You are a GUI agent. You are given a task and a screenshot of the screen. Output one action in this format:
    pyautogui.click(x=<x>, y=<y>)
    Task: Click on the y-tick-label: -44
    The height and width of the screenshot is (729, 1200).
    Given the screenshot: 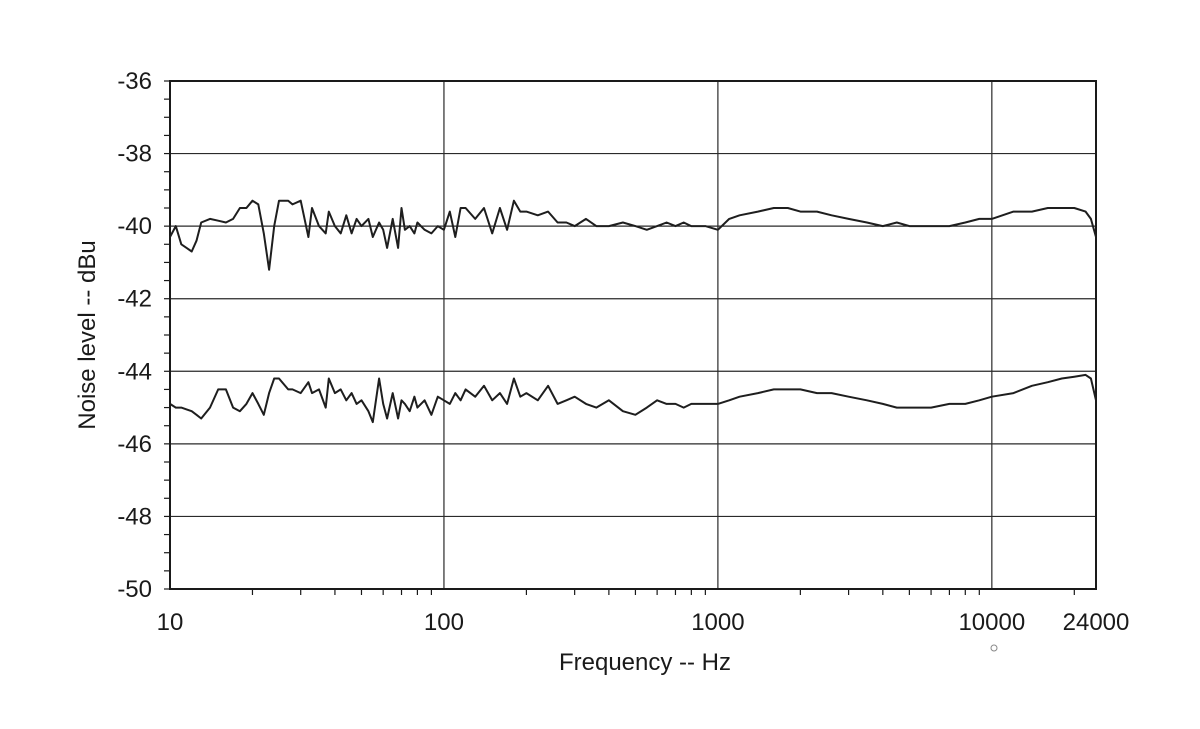 What is the action you would take?
    pyautogui.click(x=134, y=371)
    